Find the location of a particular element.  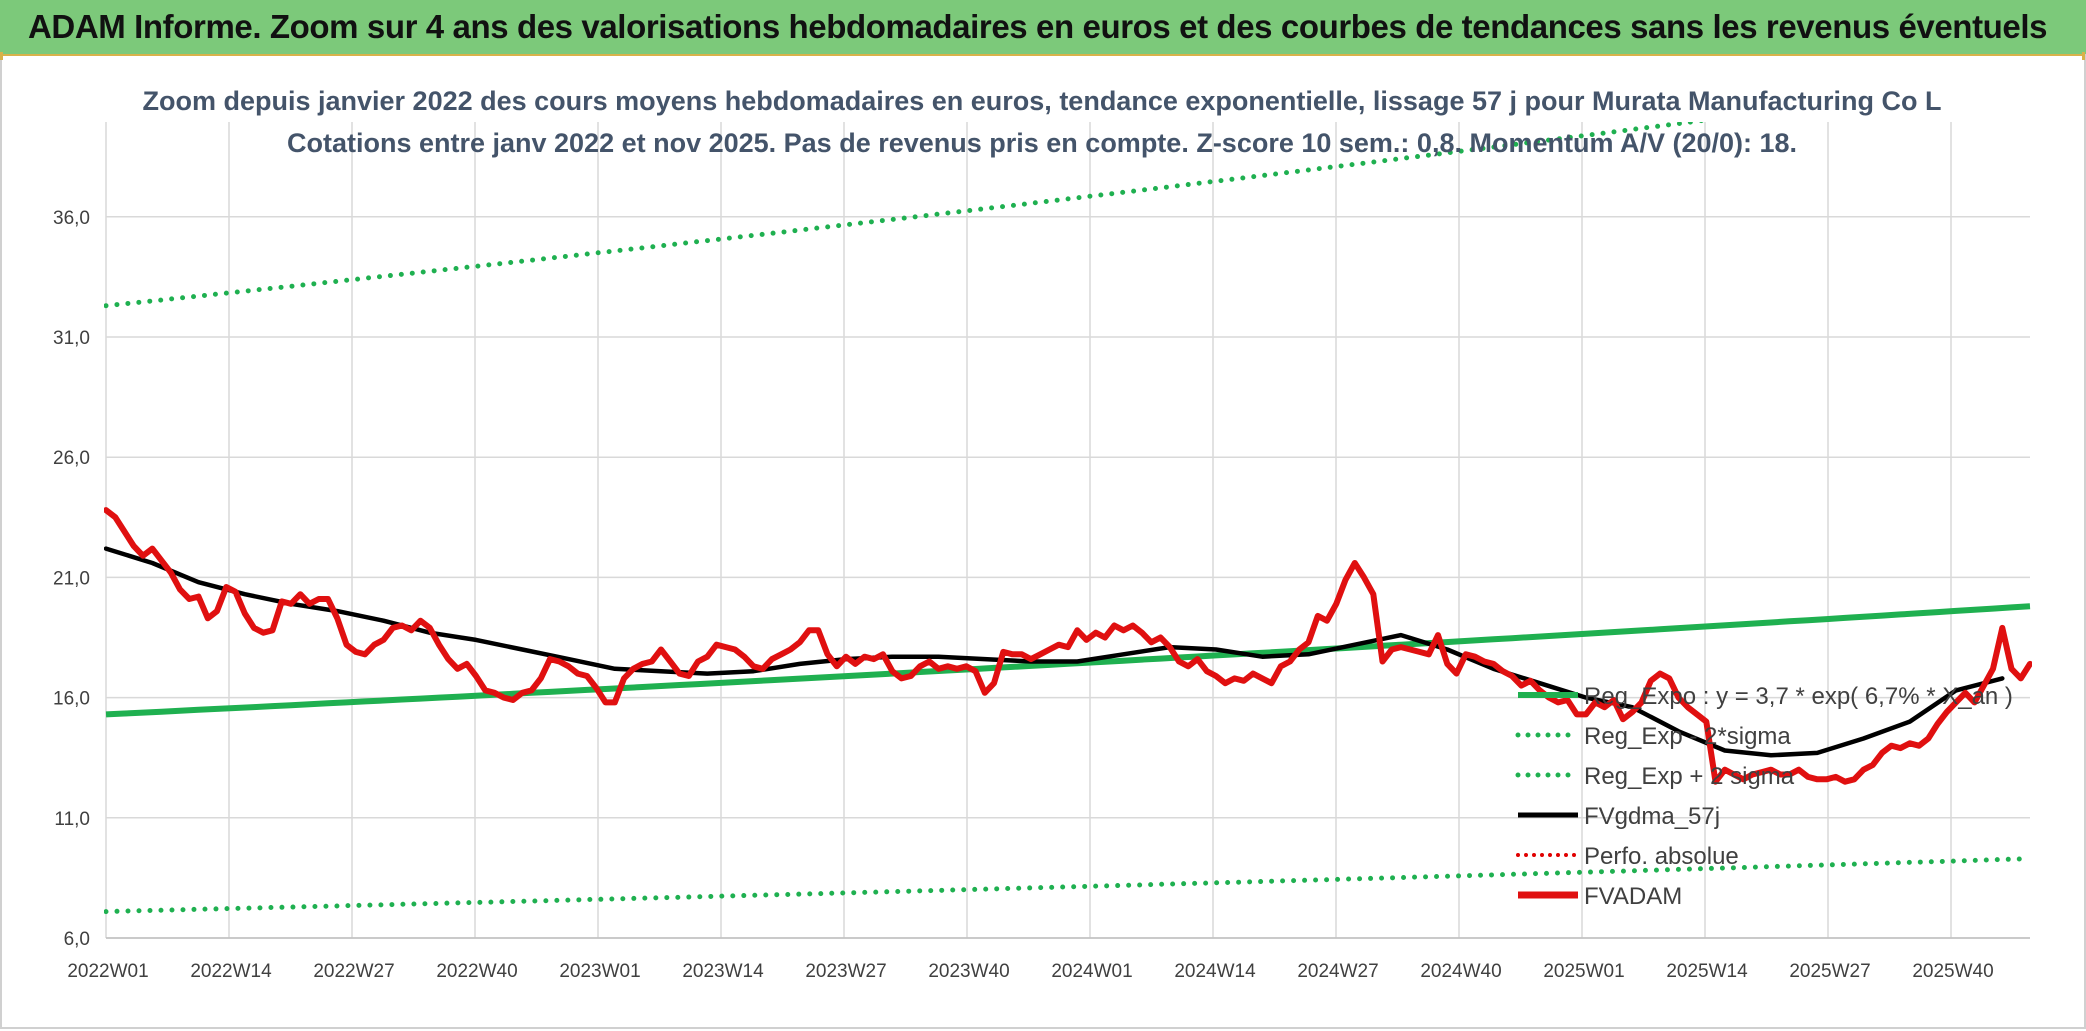

y-tick-label: 31,0 is located at coordinates (71, 338).